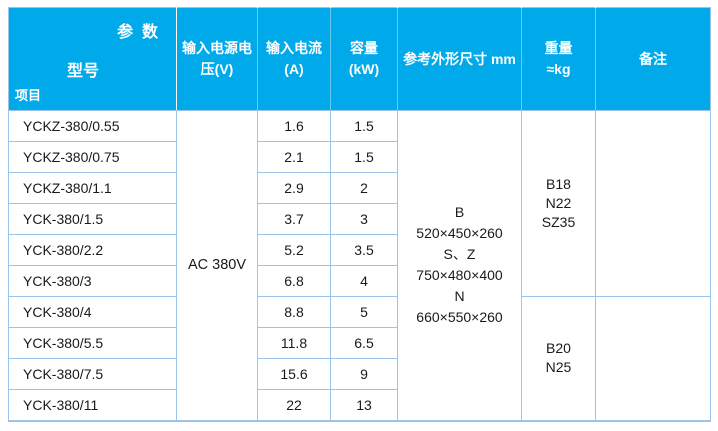 This screenshot has height=431, width=718. Describe the element at coordinates (92, 157) in the screenshot. I see `model-cell: YCKZ-380/0.75` at that location.